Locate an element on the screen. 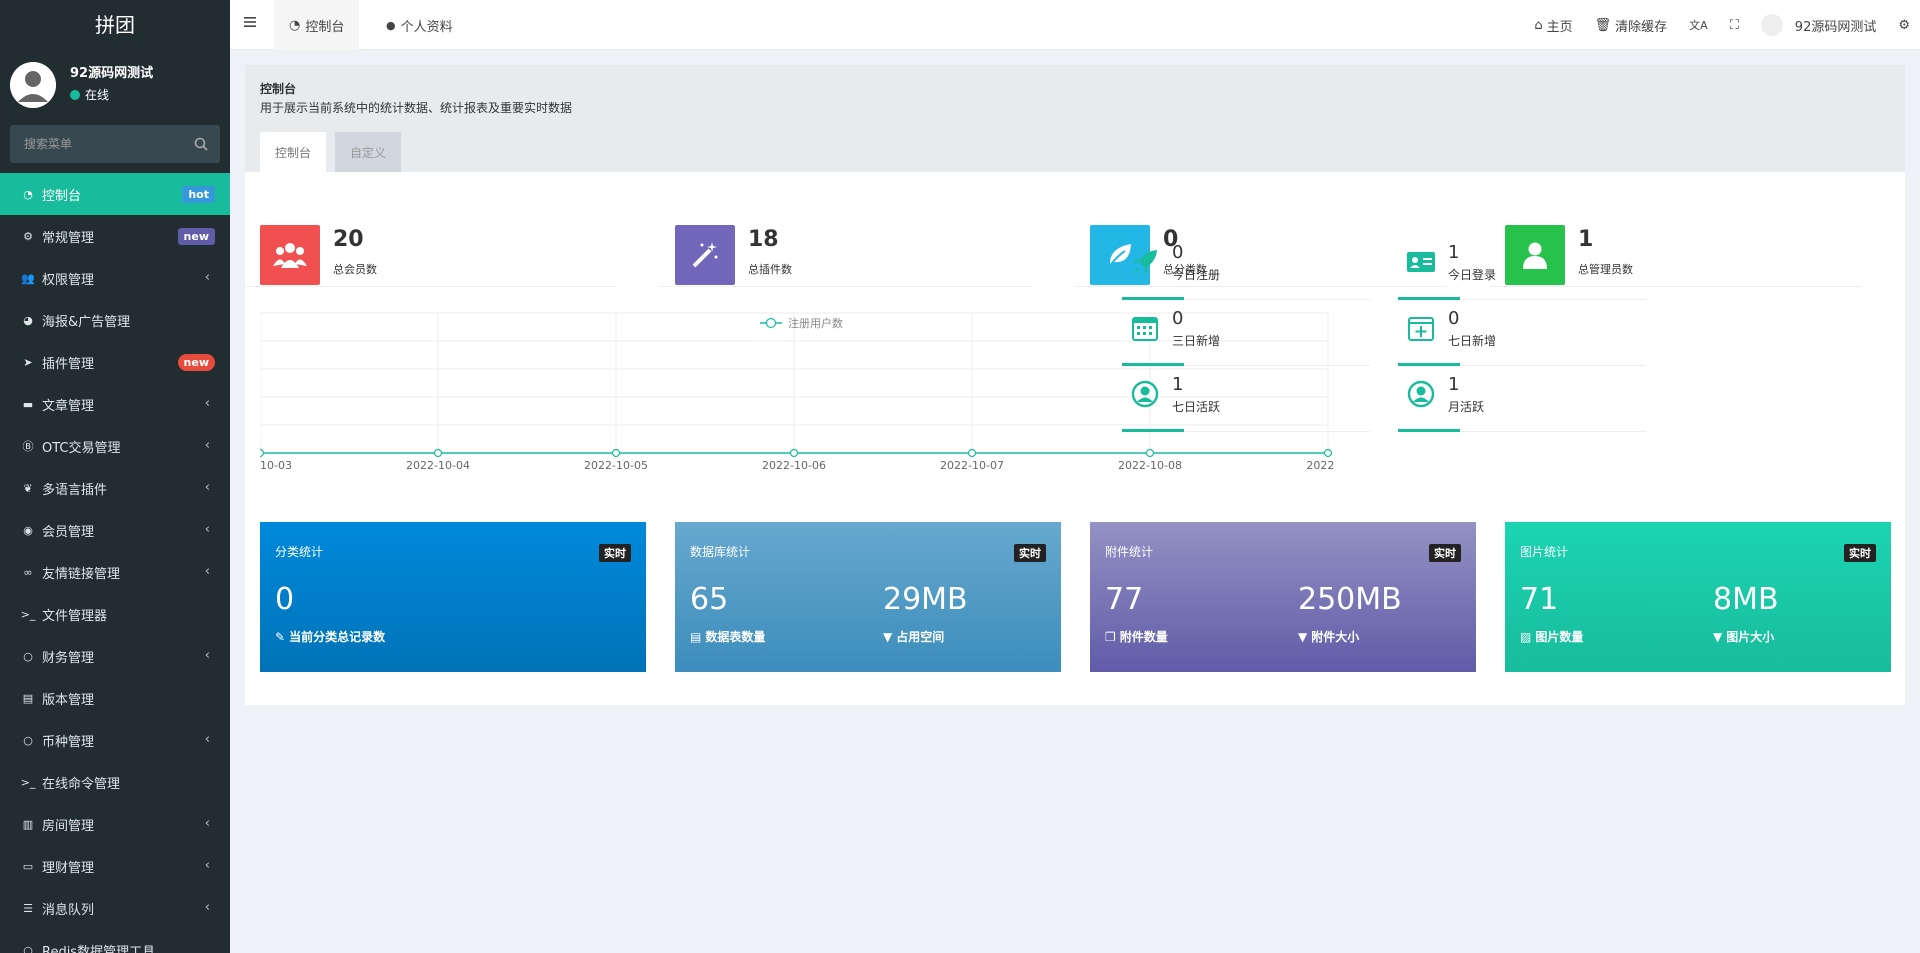 This screenshot has height=953, width=1920. card-title: 数据库统计 is located at coordinates (720, 552).